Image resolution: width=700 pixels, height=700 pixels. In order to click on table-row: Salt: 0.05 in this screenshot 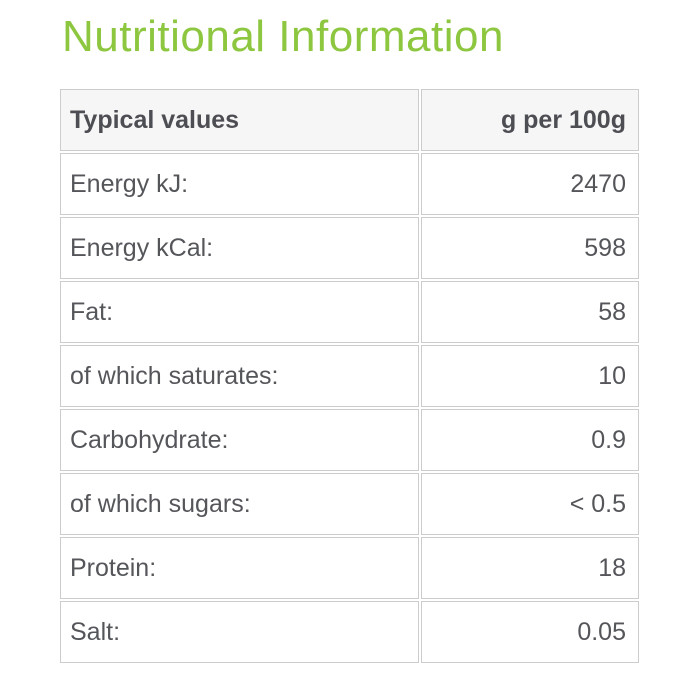, I will do `click(349, 631)`.